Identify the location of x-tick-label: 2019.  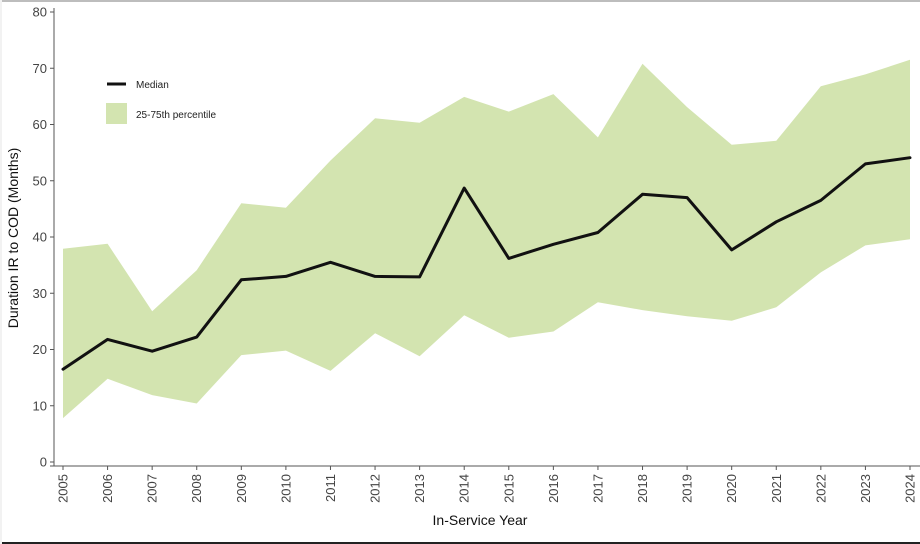
(687, 488).